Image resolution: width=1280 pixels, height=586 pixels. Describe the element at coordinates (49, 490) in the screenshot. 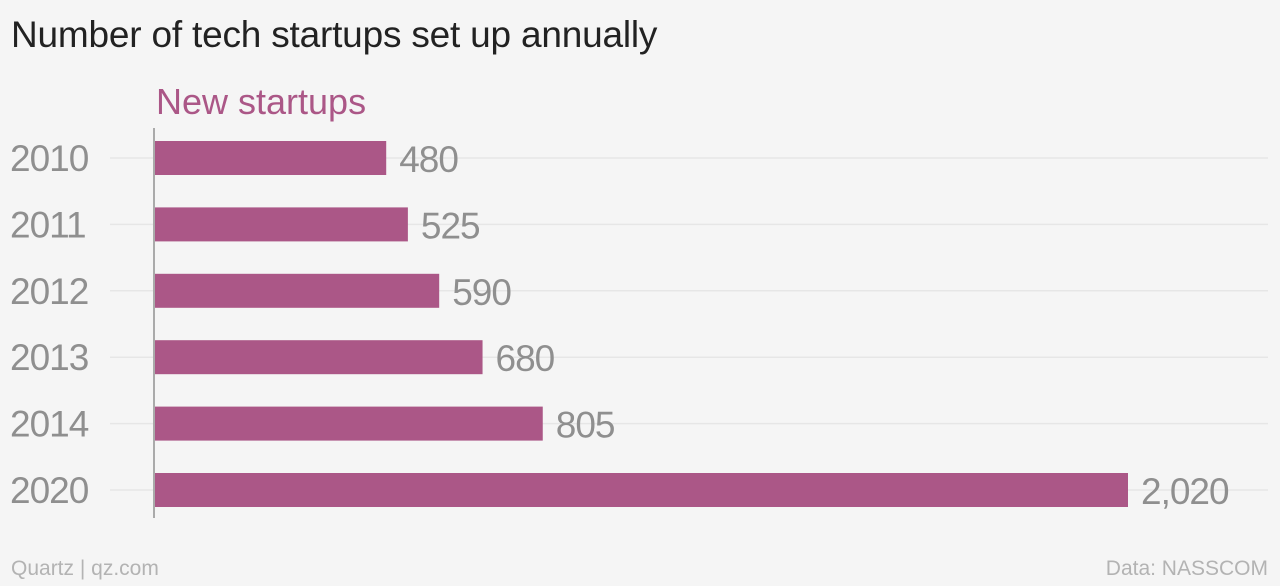

I see `category-label: 2020` at that location.